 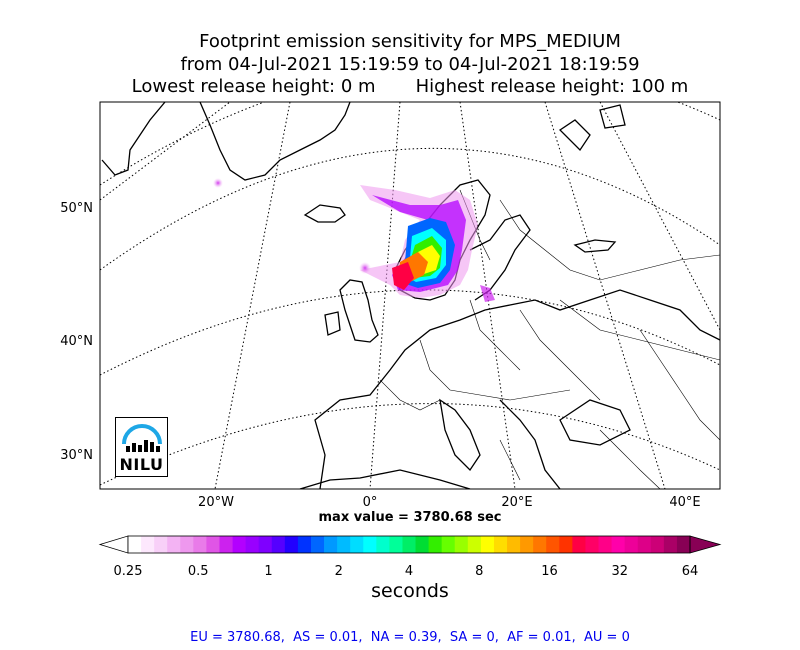 I want to click on lon-label-20e: 20°E, so click(x=516, y=502).